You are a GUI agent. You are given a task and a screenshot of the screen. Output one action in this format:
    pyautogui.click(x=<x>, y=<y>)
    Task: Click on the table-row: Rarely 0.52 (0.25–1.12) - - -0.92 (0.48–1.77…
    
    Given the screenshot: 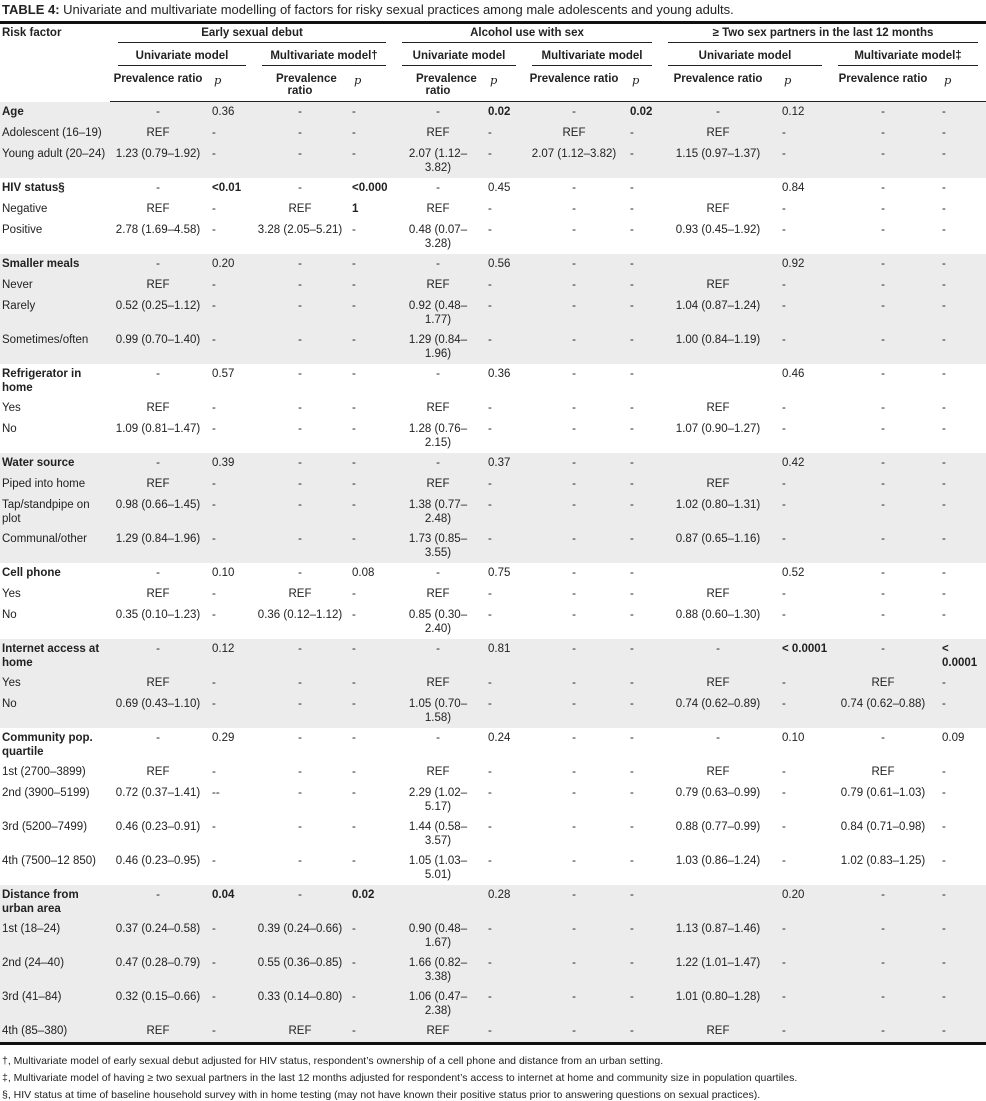 What is the action you would take?
    pyautogui.click(x=493, y=313)
    